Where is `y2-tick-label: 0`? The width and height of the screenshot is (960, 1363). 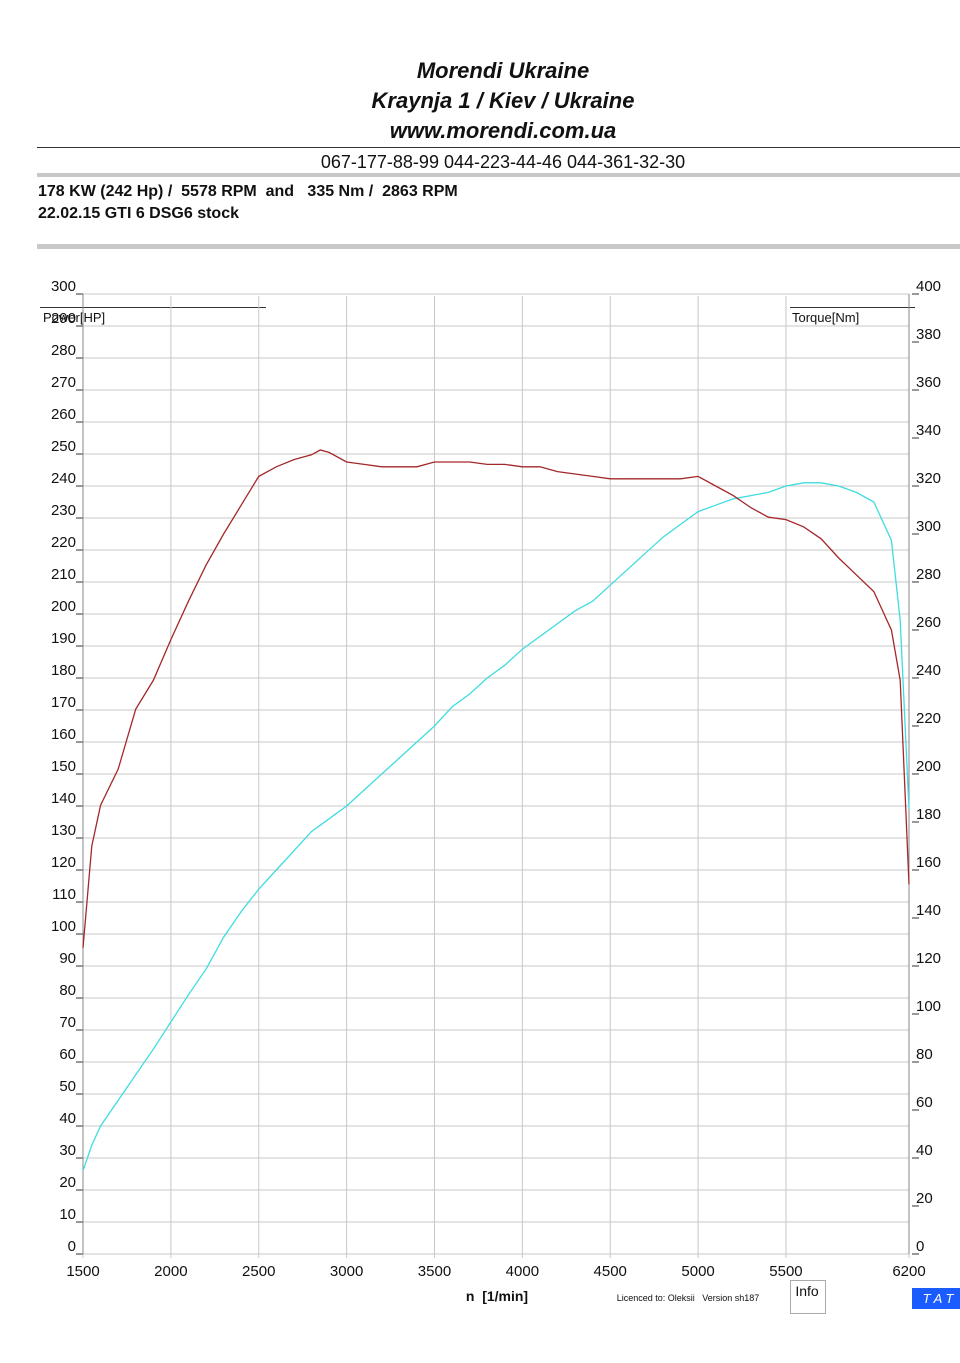
y2-tick-label: 0 is located at coordinates (920, 1246).